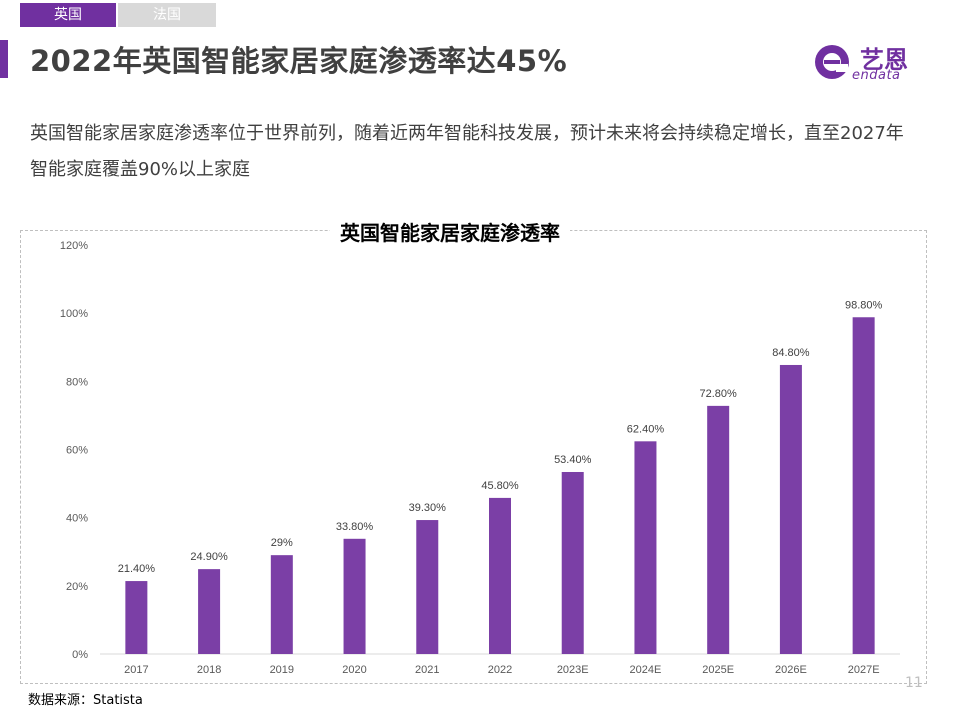 The height and width of the screenshot is (720, 960). I want to click on data-label: 29%, so click(282, 543).